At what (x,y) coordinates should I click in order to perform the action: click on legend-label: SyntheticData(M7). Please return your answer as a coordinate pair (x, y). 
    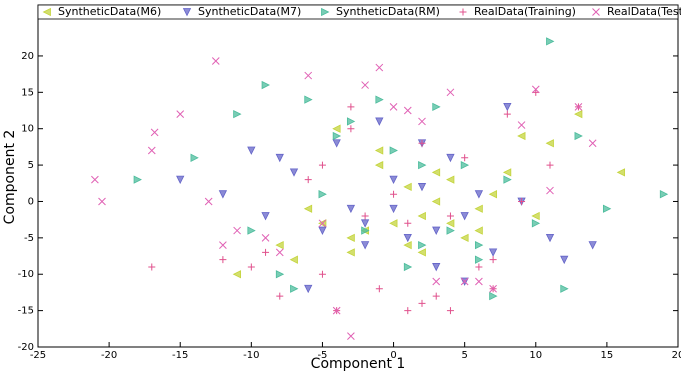
    Looking at the image, I should click on (249, 11).